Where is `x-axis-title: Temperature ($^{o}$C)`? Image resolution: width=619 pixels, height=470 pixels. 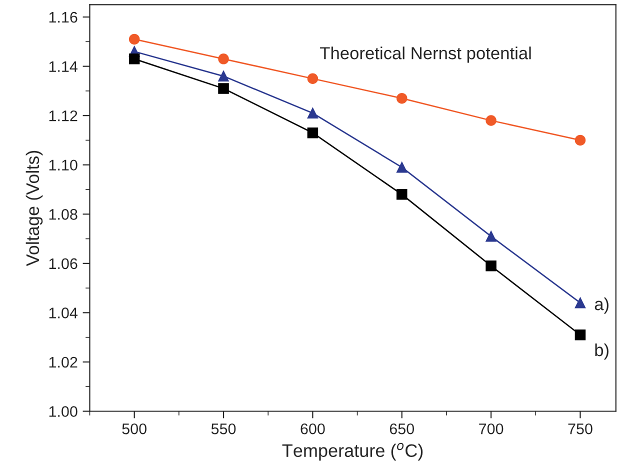 x-axis-title: Temperature ($^{o}$C) is located at coordinates (352, 451).